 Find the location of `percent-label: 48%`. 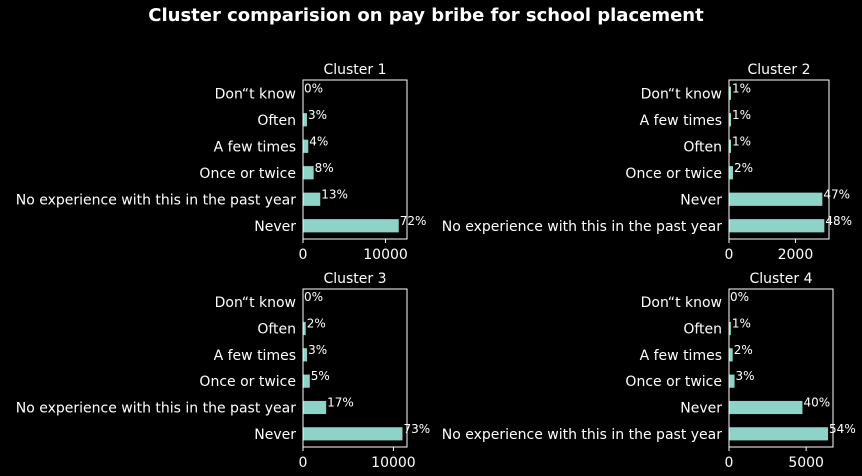

percent-label: 48% is located at coordinates (838, 221).